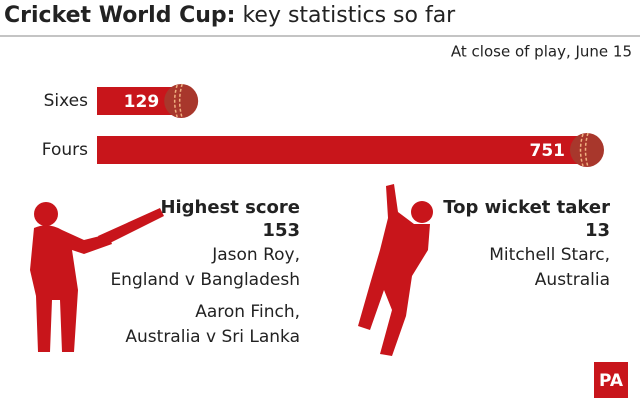  What do you see at coordinates (342, 150) in the screenshot?
I see `bar` at bounding box center [342, 150].